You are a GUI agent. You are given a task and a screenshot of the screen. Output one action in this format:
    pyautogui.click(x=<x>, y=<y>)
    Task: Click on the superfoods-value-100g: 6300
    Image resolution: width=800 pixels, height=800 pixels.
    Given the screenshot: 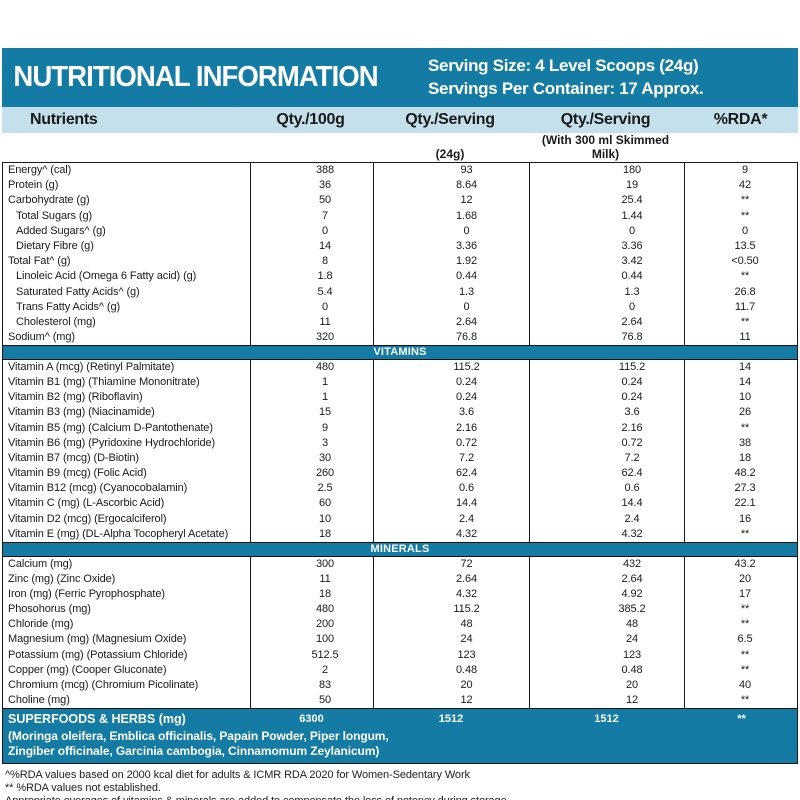 What is the action you would take?
    pyautogui.click(x=311, y=719)
    